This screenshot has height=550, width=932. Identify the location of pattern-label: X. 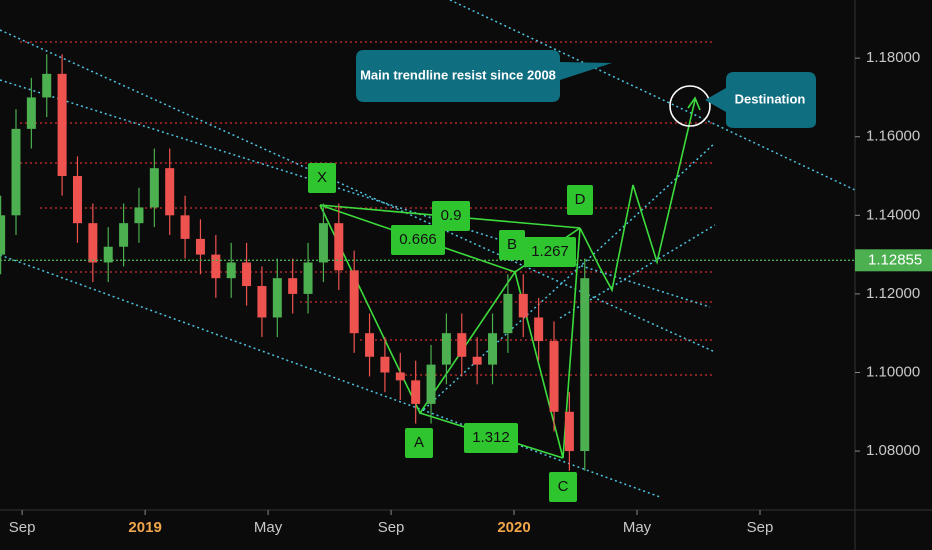
(322, 177).